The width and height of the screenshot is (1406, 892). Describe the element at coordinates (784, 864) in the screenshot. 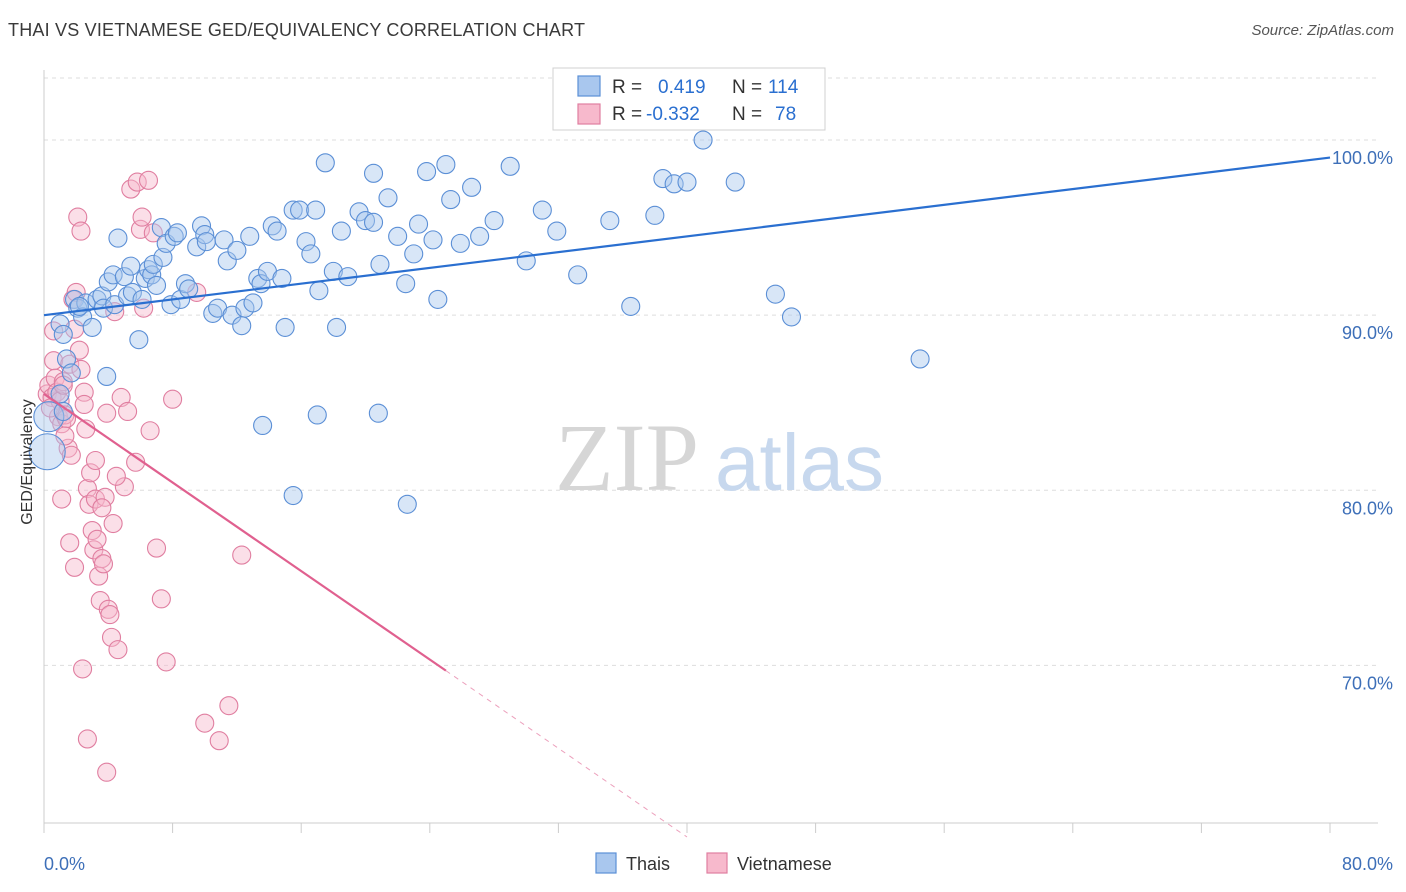

I see `bottom-legend-viet-label: Vietnamese` at that location.